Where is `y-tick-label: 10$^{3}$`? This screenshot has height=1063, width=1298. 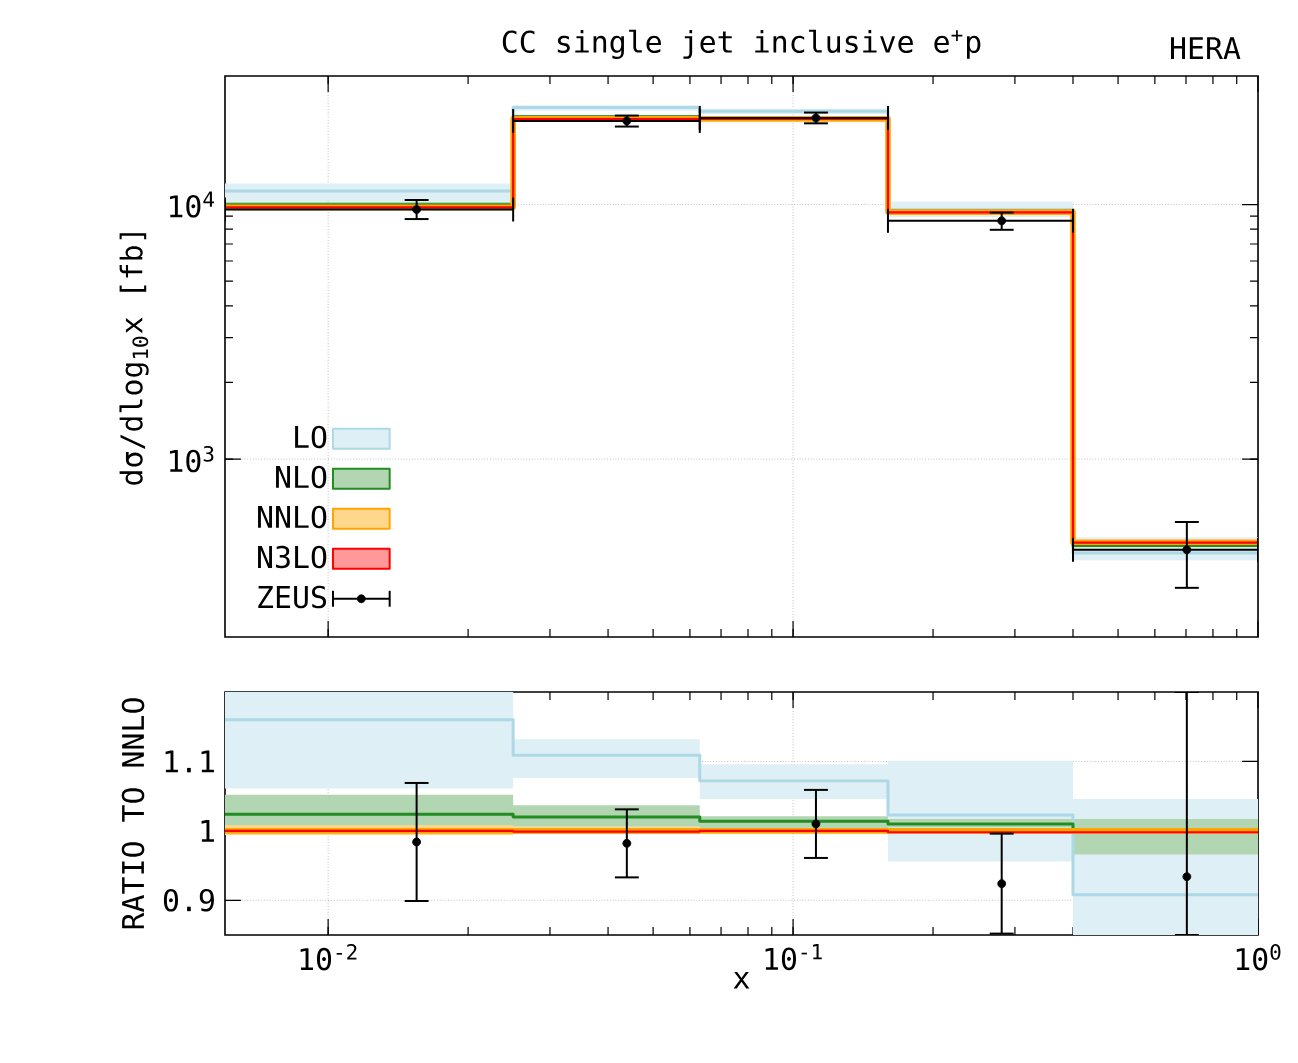
y-tick-label: 10$^{3}$ is located at coordinates (191, 459).